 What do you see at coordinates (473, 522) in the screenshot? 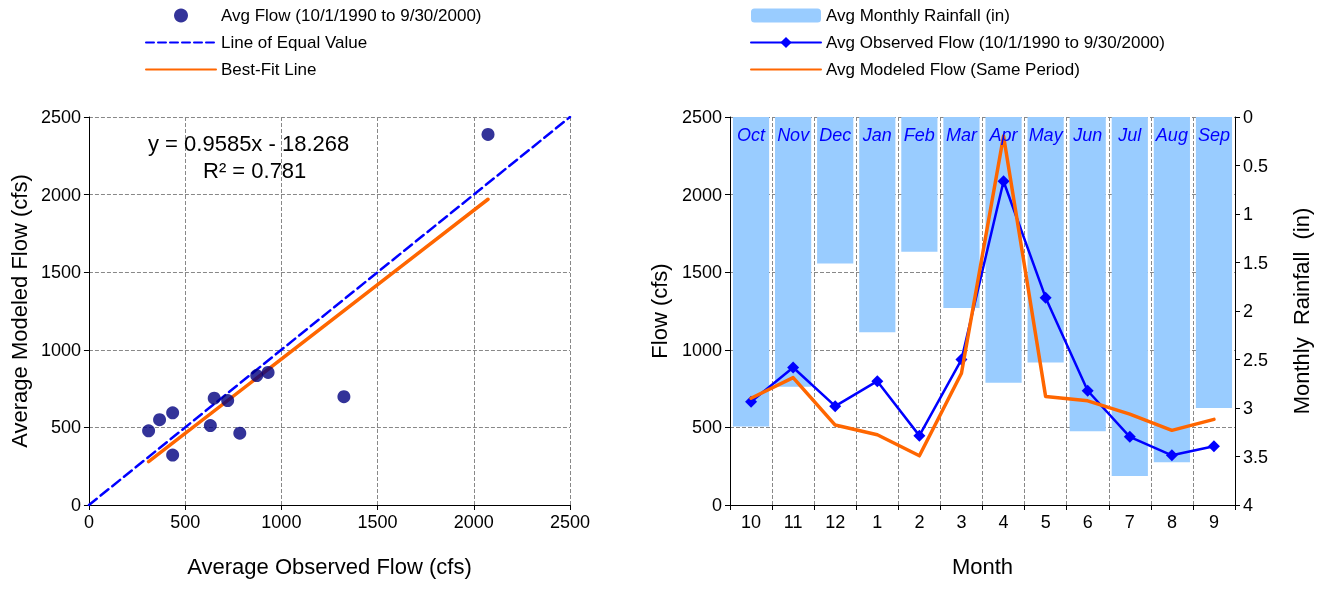
I see `x-tick-label: 2000` at bounding box center [473, 522].